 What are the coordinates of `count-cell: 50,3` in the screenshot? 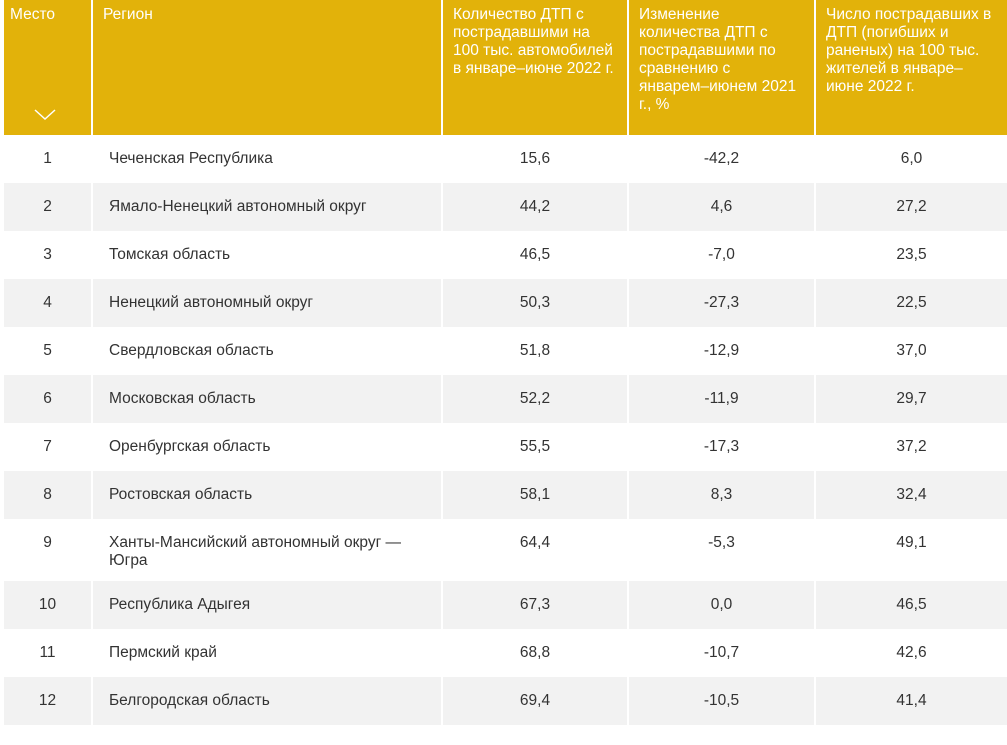 It's located at (534, 303).